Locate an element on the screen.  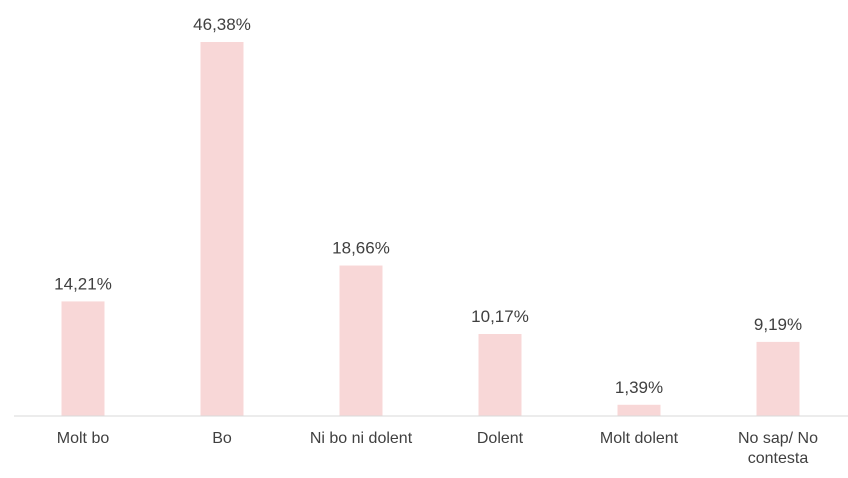
data-label: 9,19% is located at coordinates (778, 324).